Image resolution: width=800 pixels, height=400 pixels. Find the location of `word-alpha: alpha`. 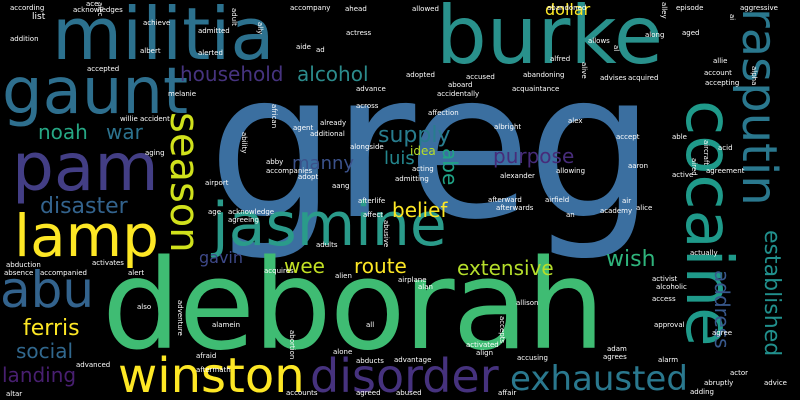

word-alpha: alpha is located at coordinates (754, 76).